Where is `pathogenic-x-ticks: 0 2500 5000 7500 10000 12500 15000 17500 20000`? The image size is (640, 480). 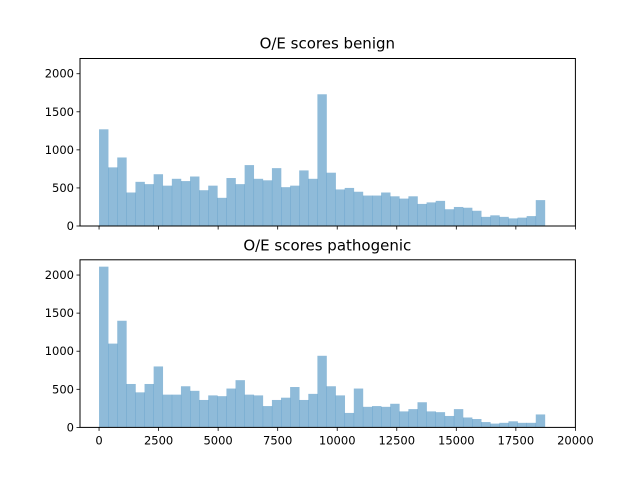
pathogenic-x-ticks: 0 2500 5000 7500 10000 12500 15000 17500 20000 is located at coordinates (344, 437).